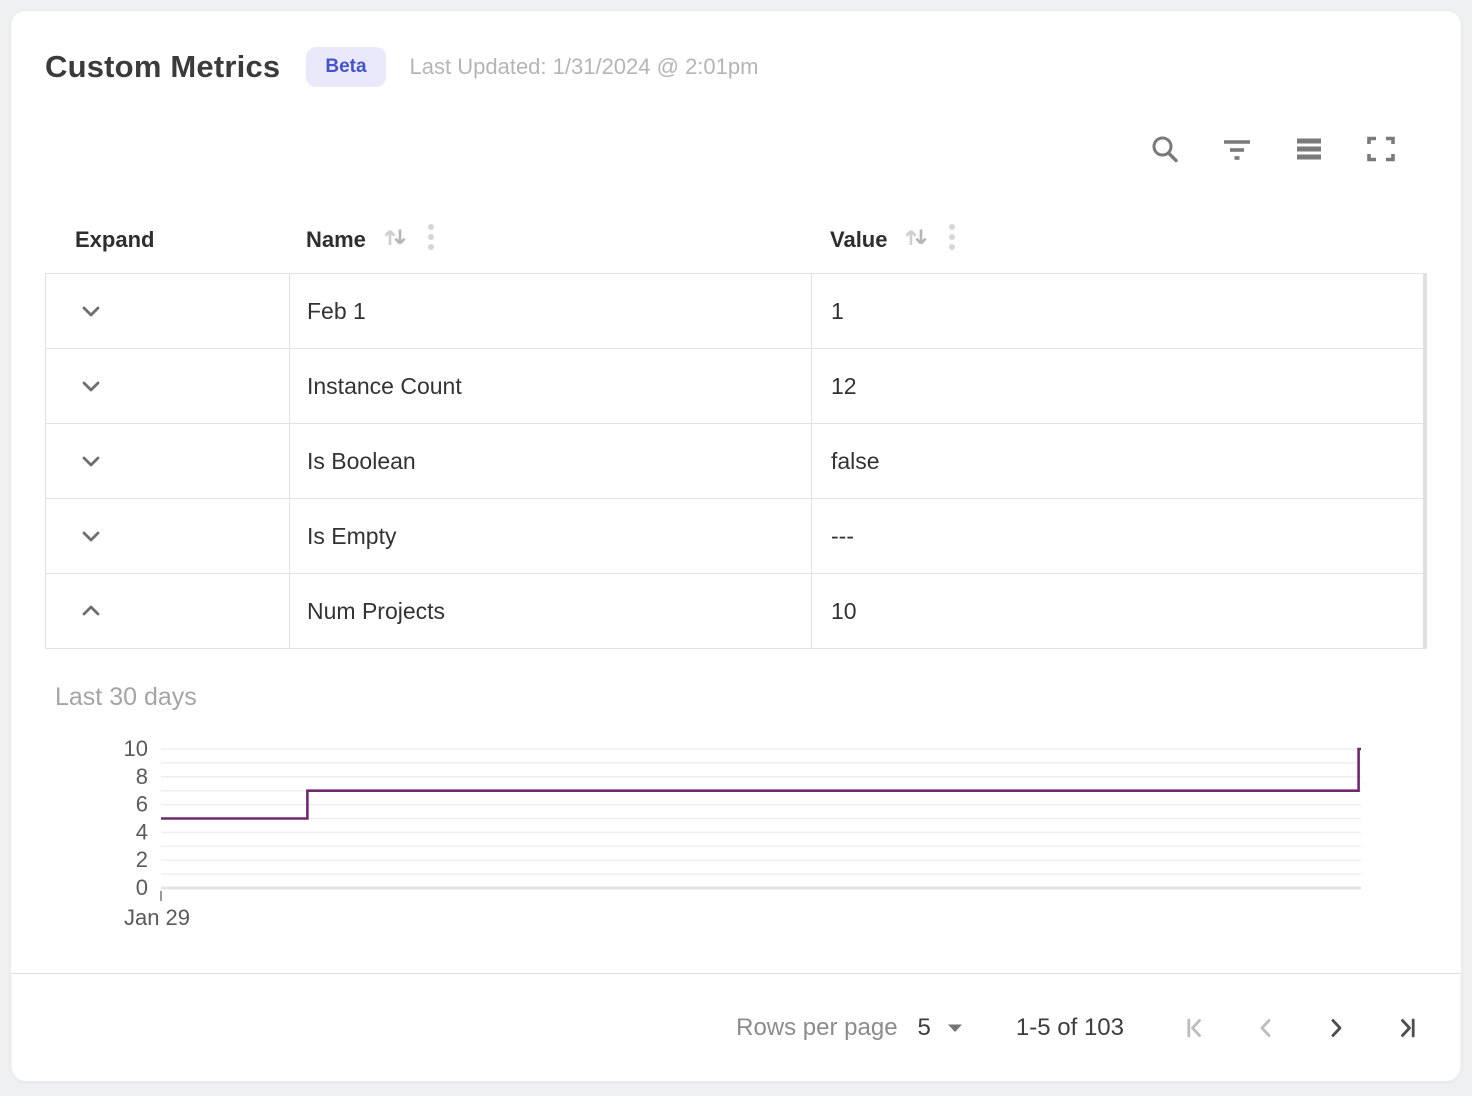 This screenshot has width=1472, height=1096. Describe the element at coordinates (115, 239) in the screenshot. I see `column-header-label: Expand` at that location.